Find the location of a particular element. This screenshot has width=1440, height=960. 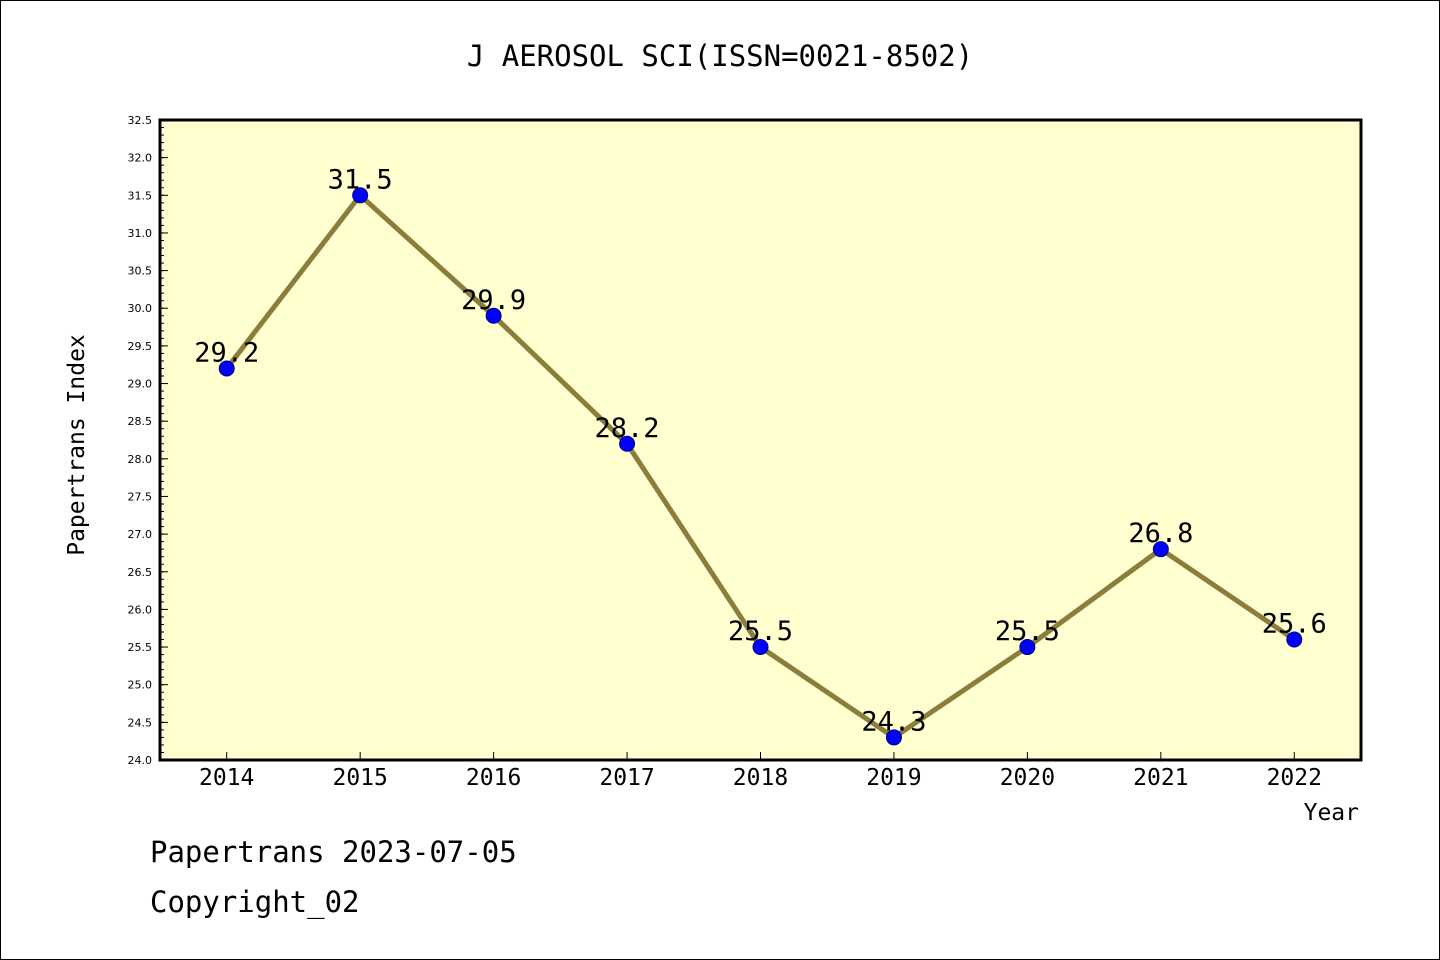

x-tick-label: 2018 is located at coordinates (760, 778).